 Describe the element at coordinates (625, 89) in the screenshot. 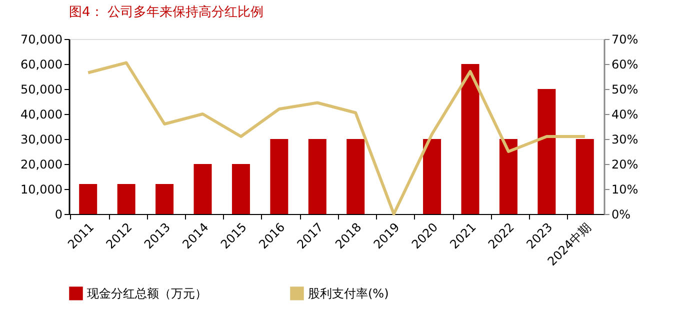

I see `y2-tick-label: 50%` at that location.